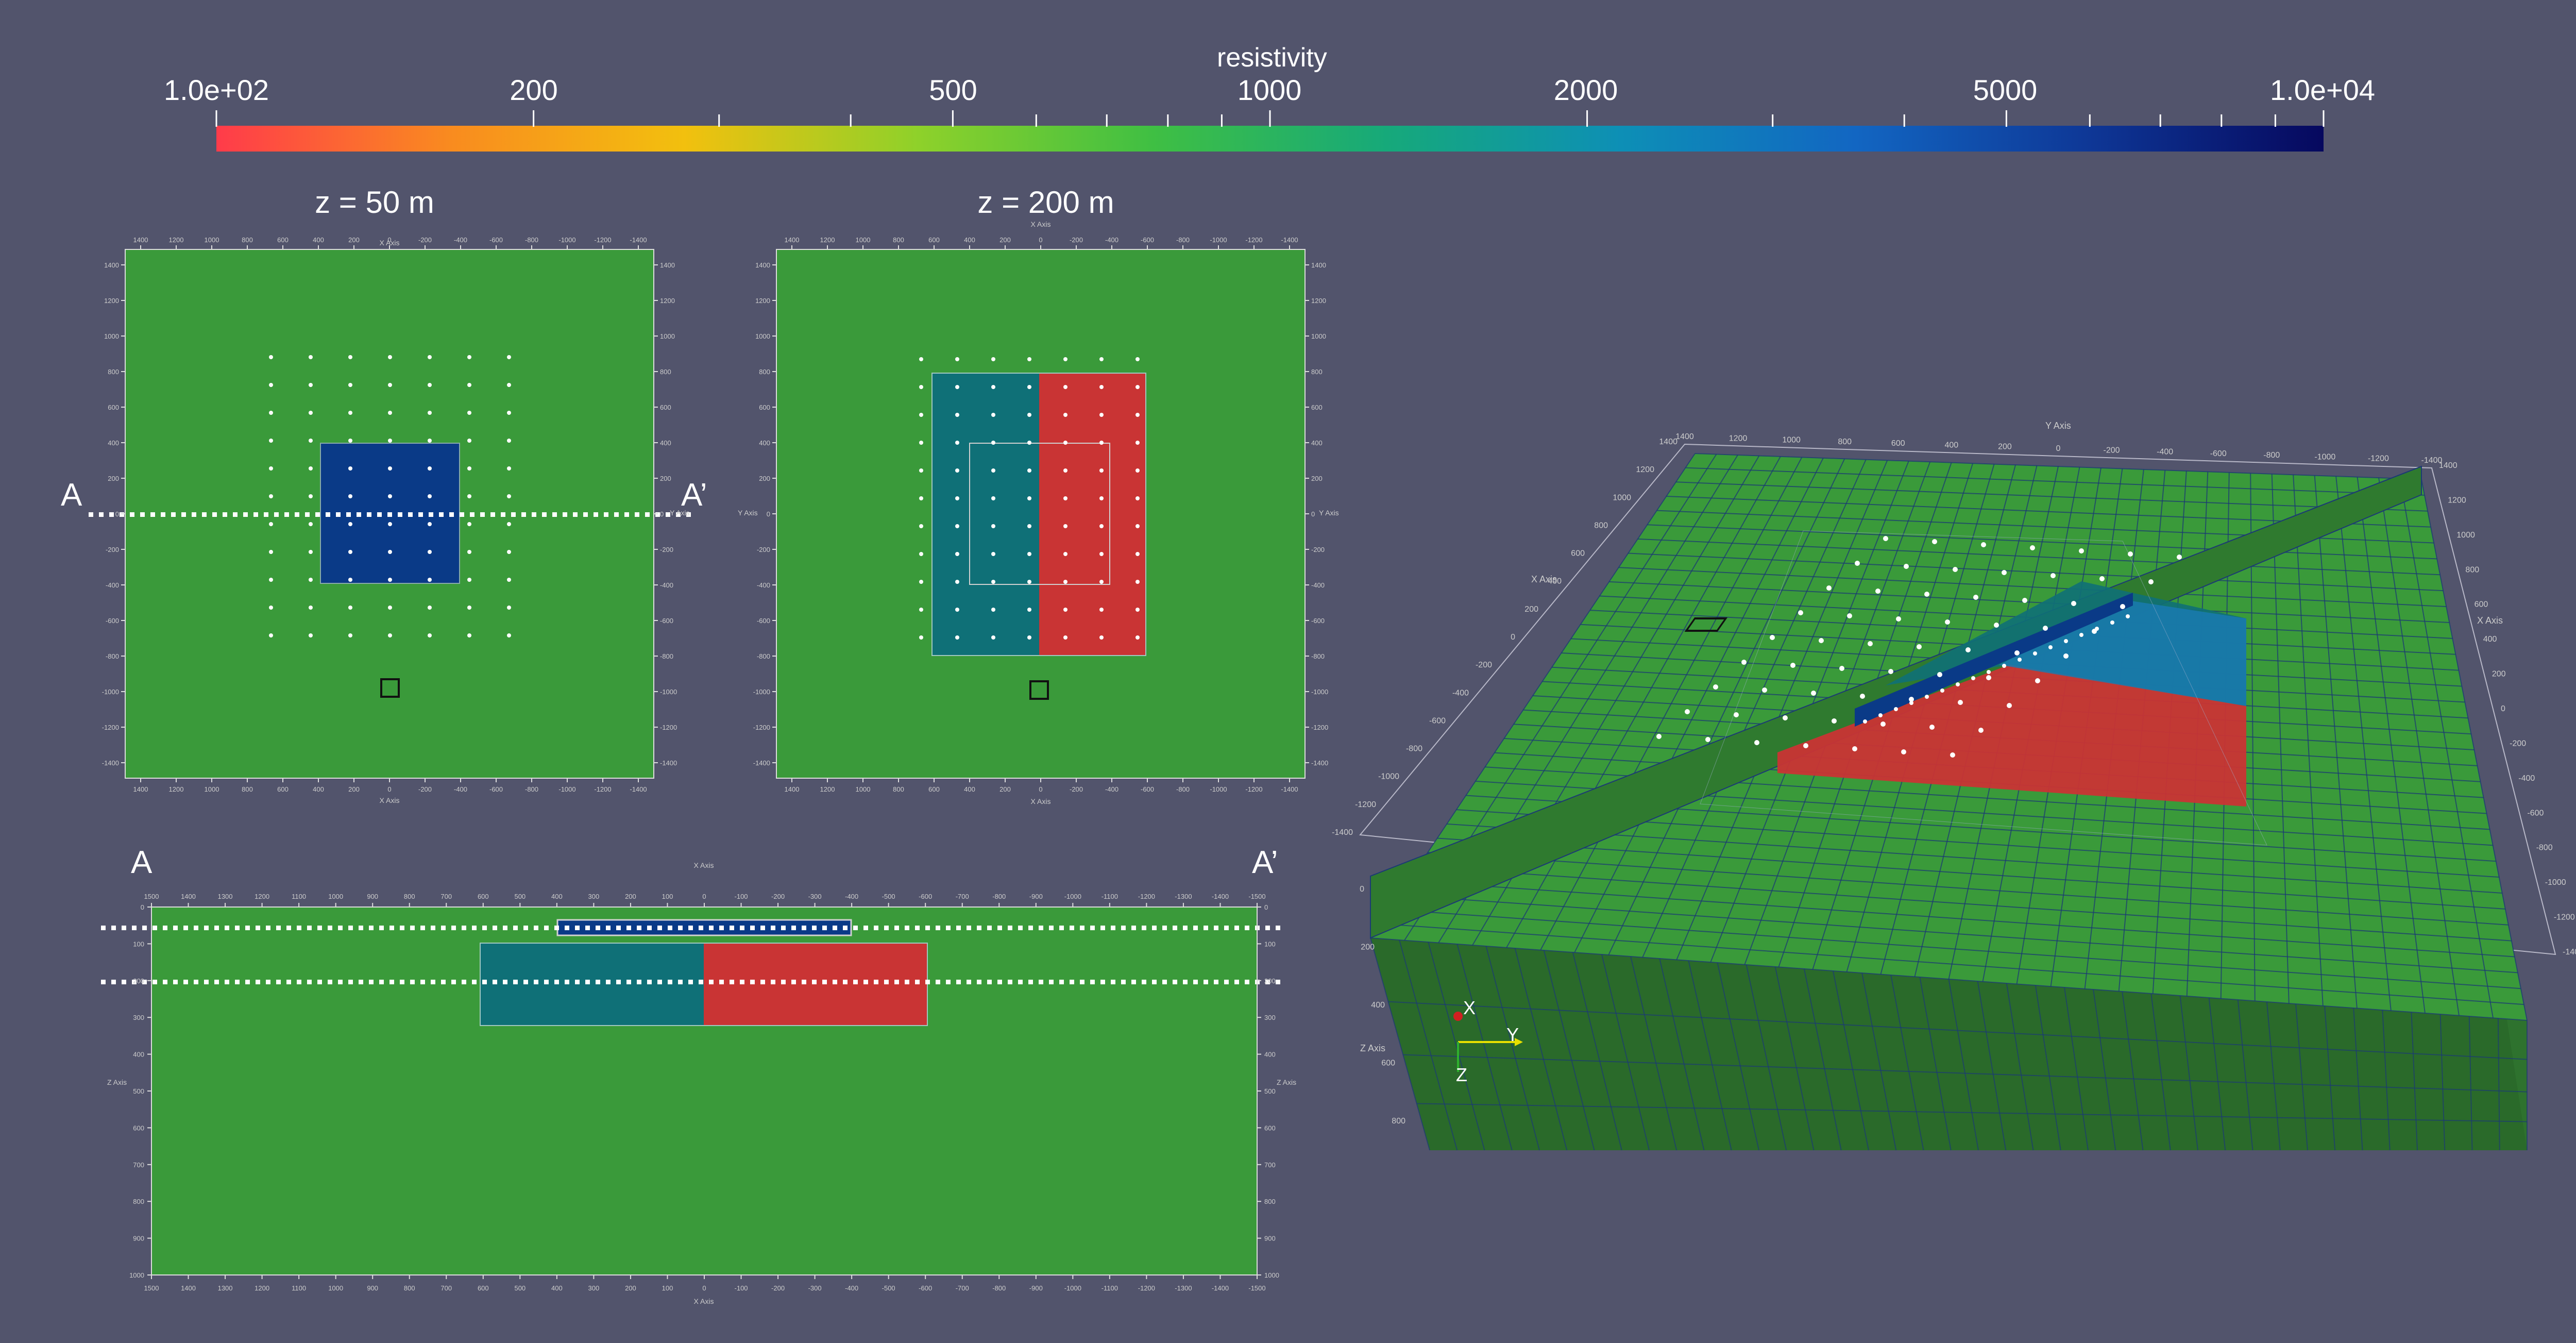 The height and width of the screenshot is (1343, 2576). What do you see at coordinates (138, 1091) in the screenshot?
I see `cross-section-tick-label: 500` at bounding box center [138, 1091].